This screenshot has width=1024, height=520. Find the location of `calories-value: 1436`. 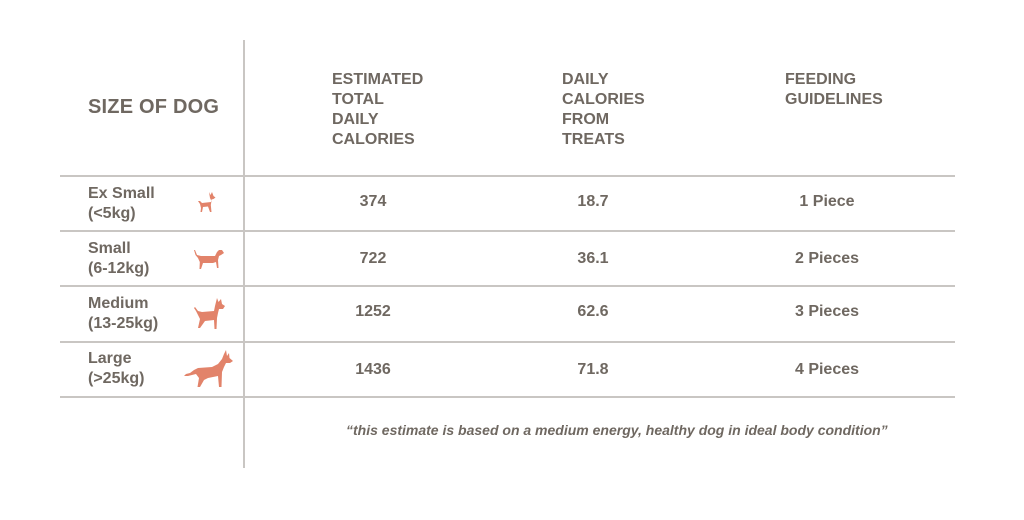

calories-value: 1436 is located at coordinates (373, 369).